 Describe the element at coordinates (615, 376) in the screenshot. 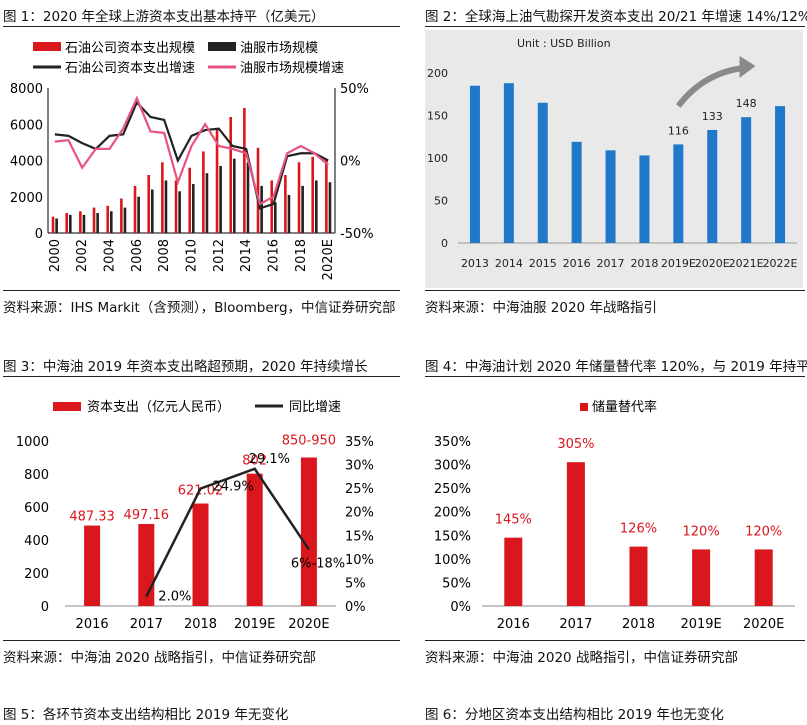

I see `figure-4-top-rule` at that location.